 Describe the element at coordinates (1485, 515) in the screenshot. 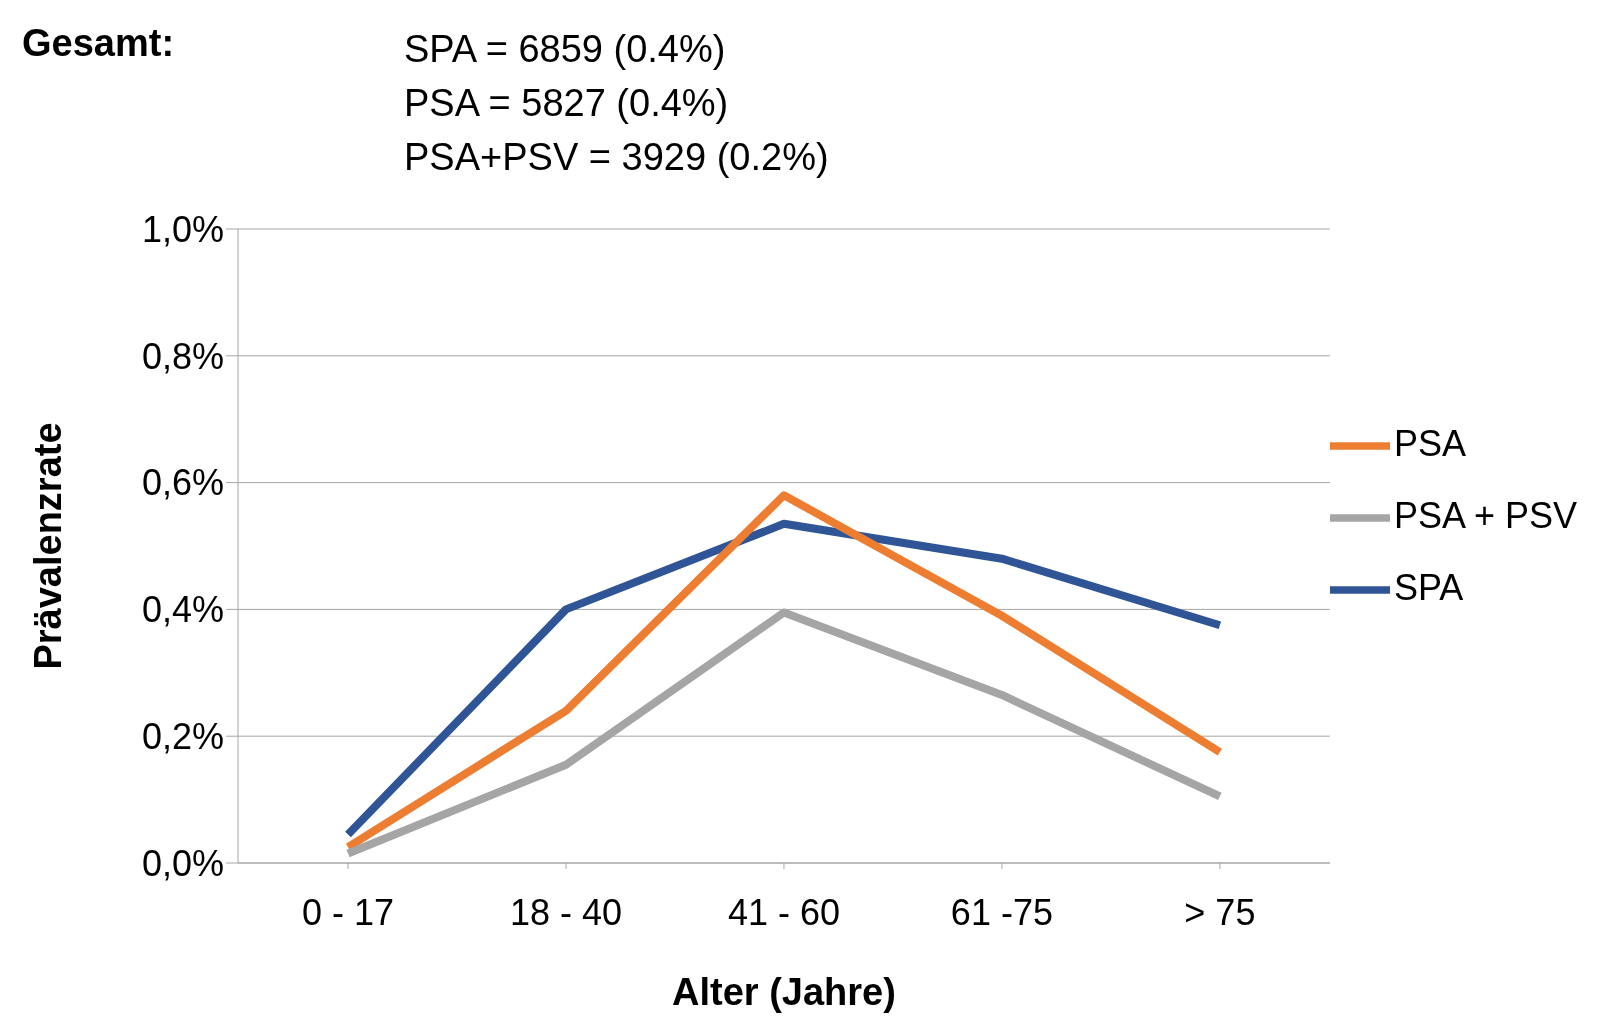

I see `legend-label: PSA + PSV` at that location.